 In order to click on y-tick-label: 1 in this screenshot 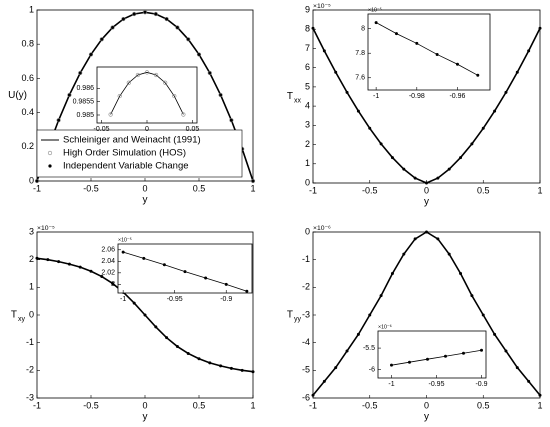, I will do `click(307, 163)`.